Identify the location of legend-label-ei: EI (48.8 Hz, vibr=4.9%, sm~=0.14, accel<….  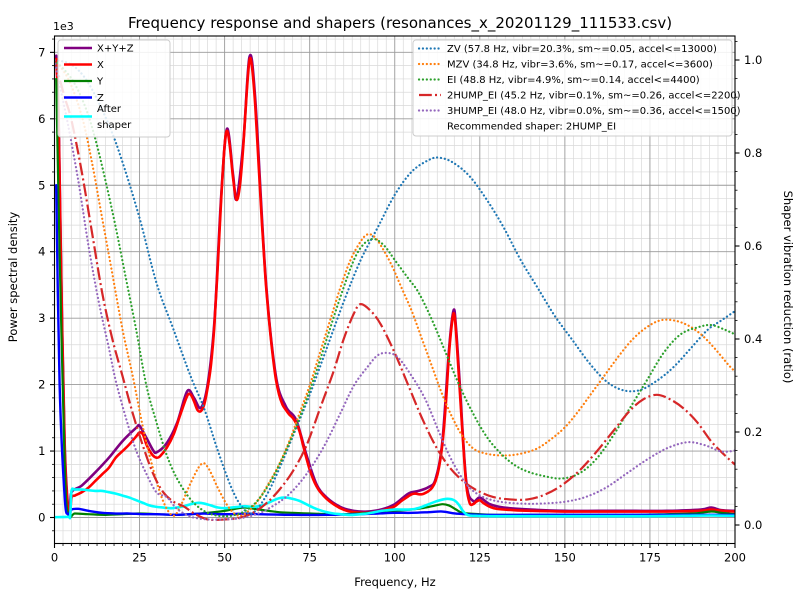
(573, 80).